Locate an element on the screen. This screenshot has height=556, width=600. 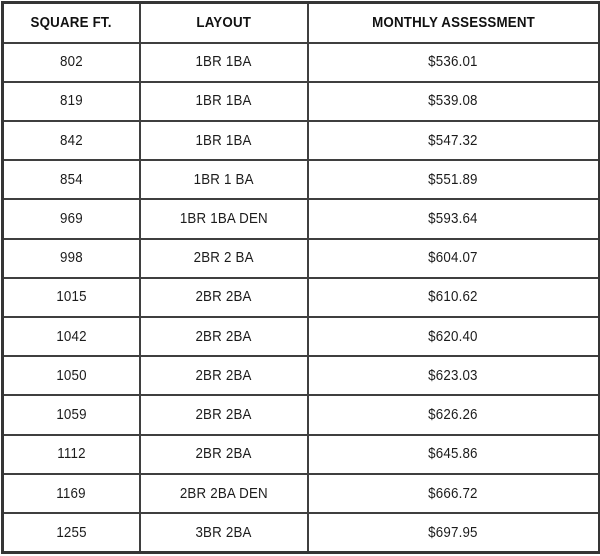
table-row: 1015 2BR 2BA $610.62 is located at coordinates (300, 297).